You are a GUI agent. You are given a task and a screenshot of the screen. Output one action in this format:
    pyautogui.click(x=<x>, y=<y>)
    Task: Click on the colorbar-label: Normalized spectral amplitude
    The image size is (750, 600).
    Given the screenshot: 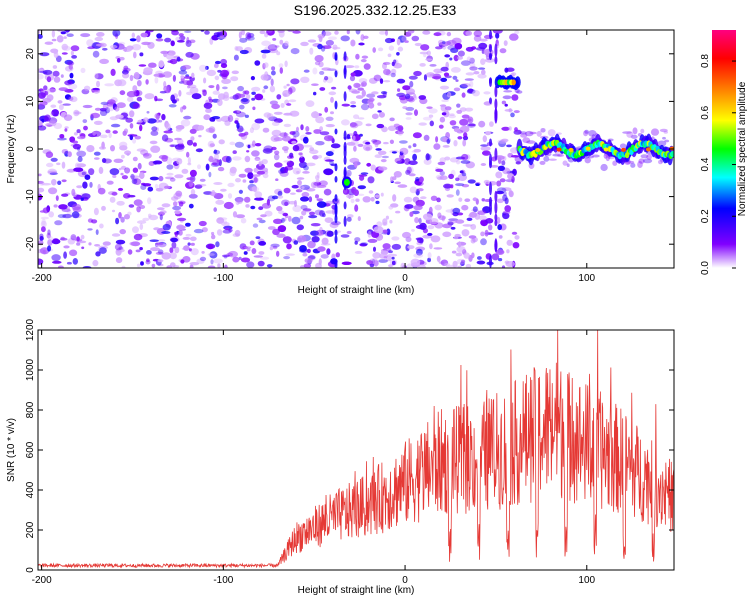 What is the action you would take?
    pyautogui.click(x=742, y=148)
    